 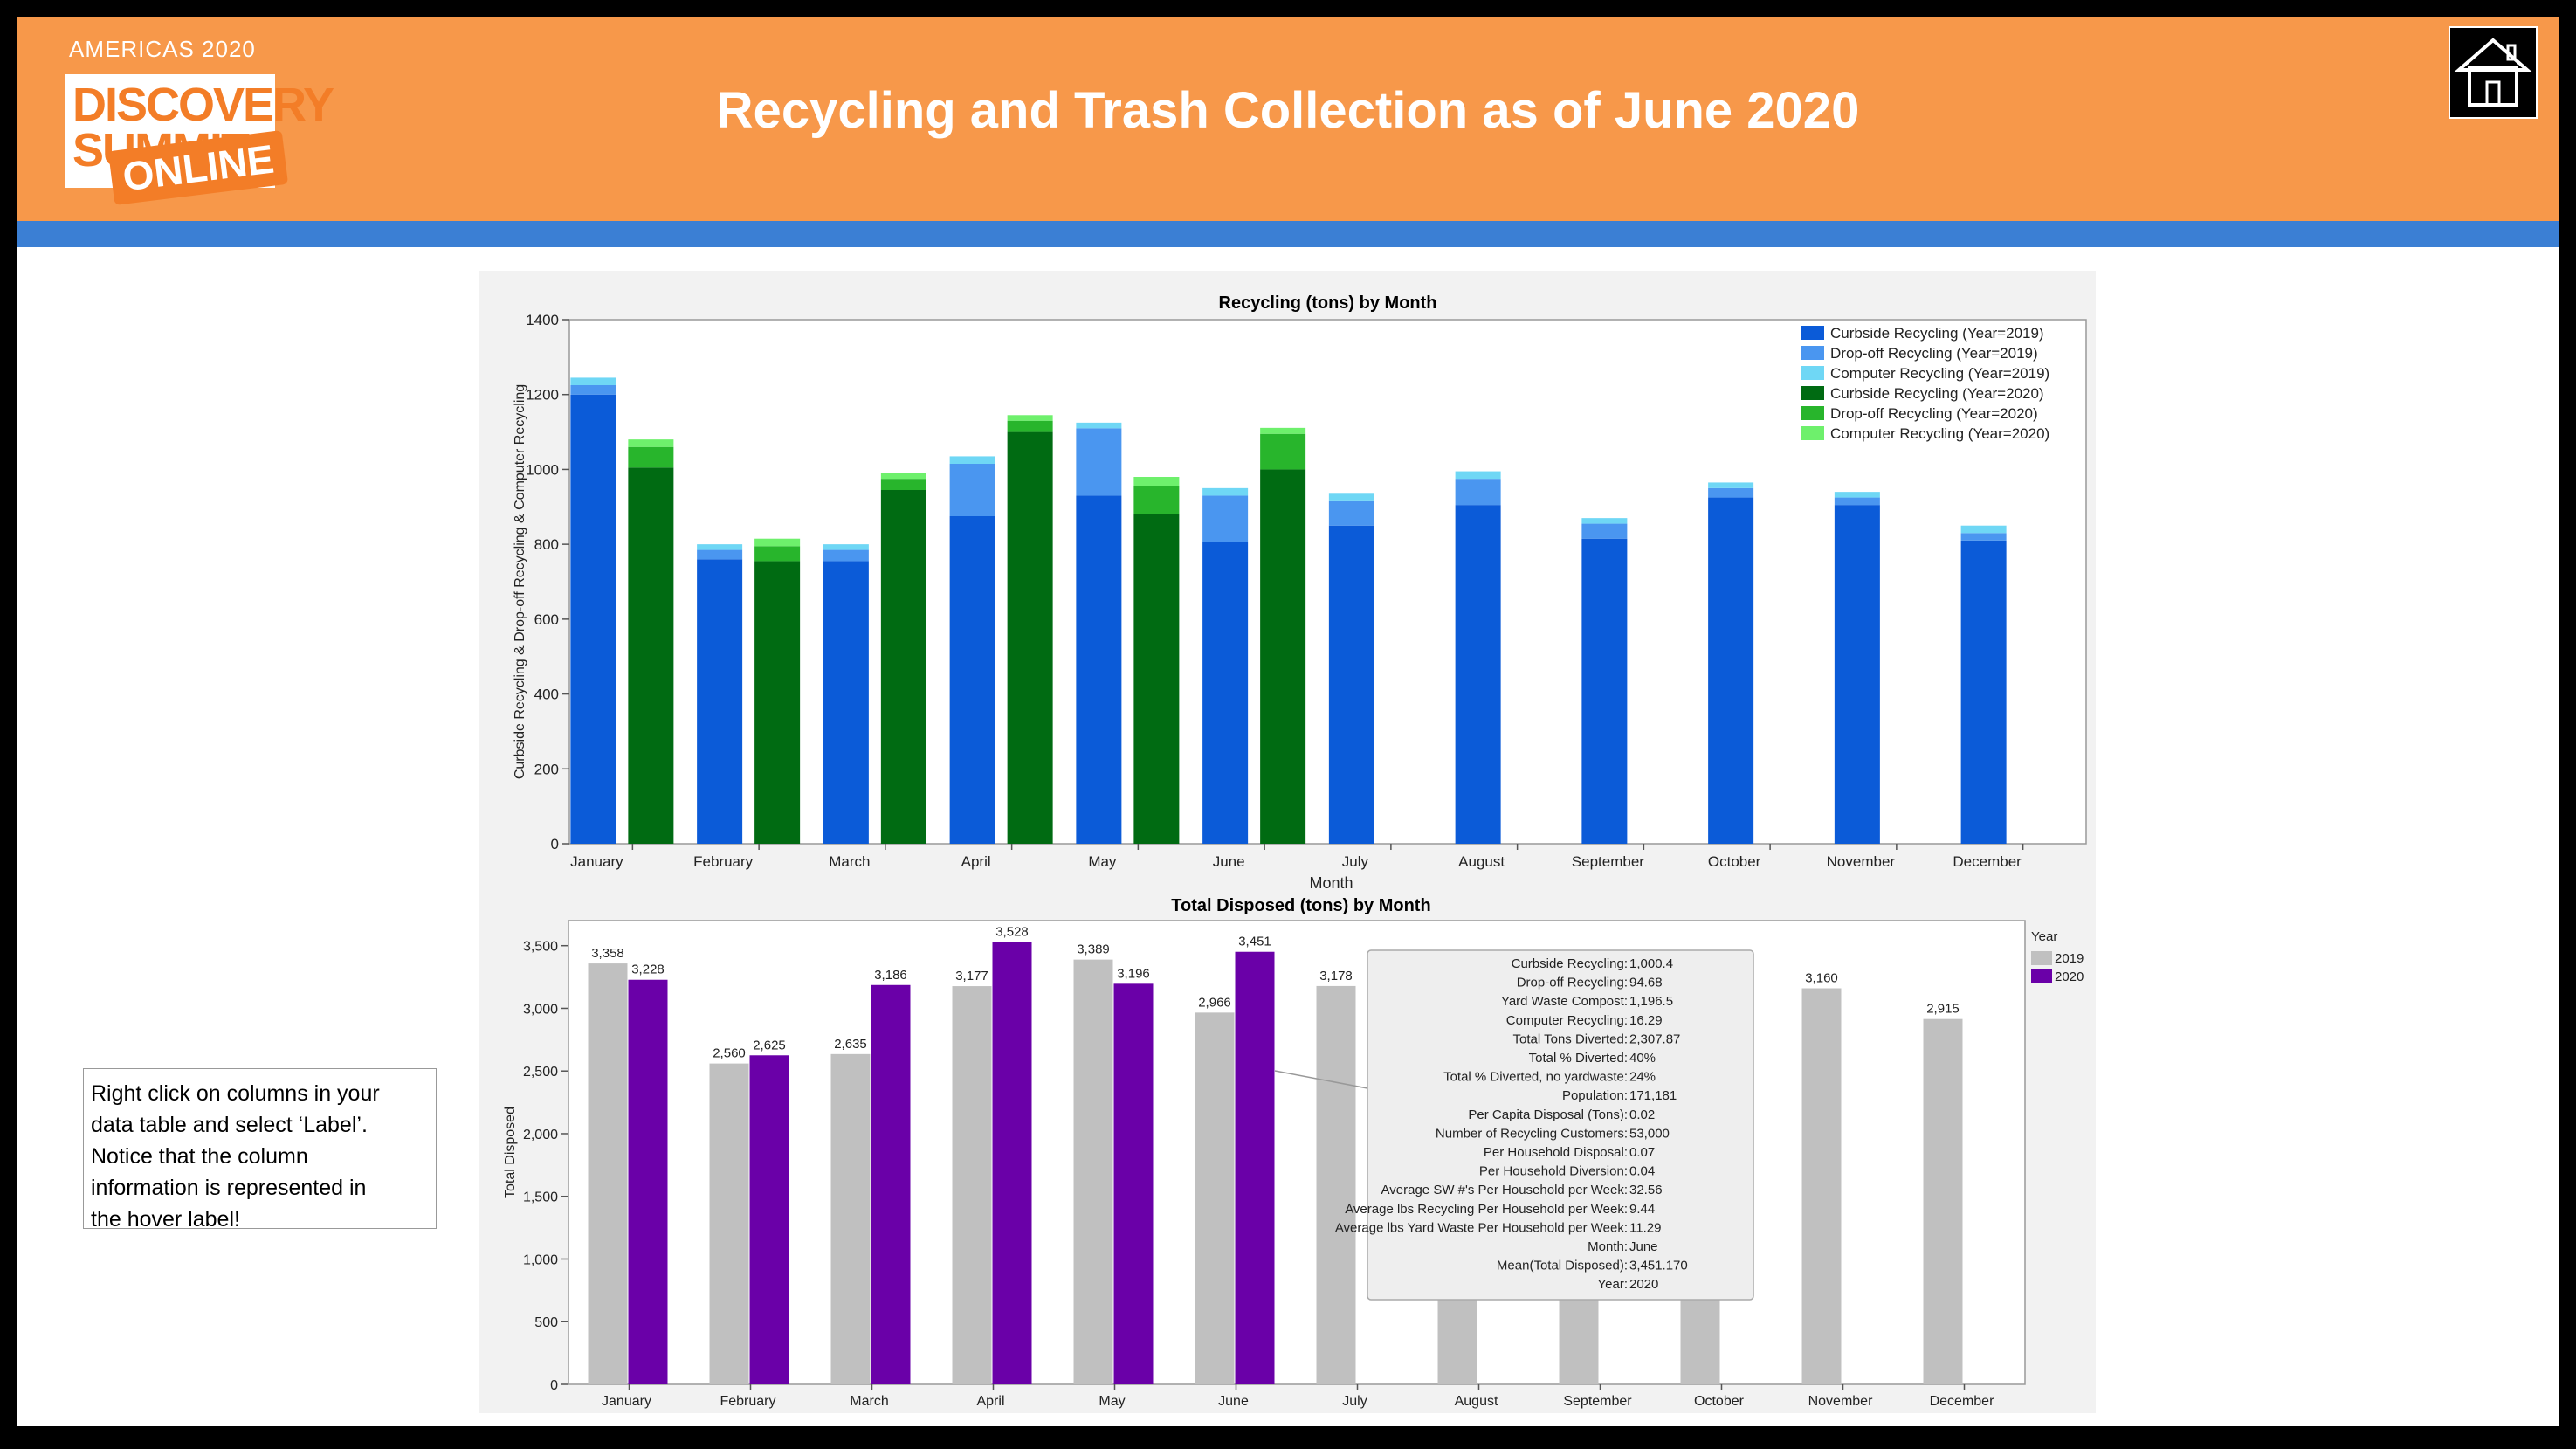 What do you see at coordinates (554, 1385) in the screenshot?
I see `chart2-ytick-label: 0` at bounding box center [554, 1385].